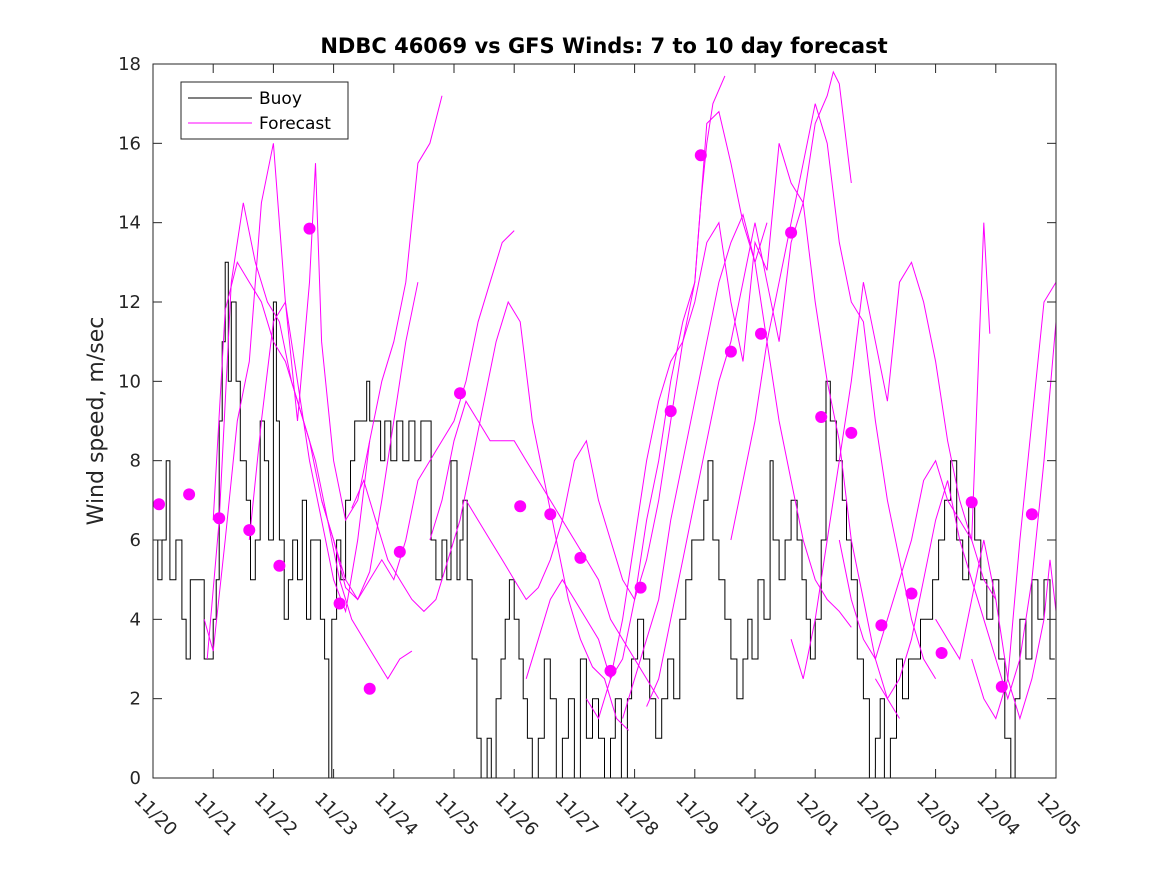  I want to click on y-tick-label: 18, so click(129, 64).